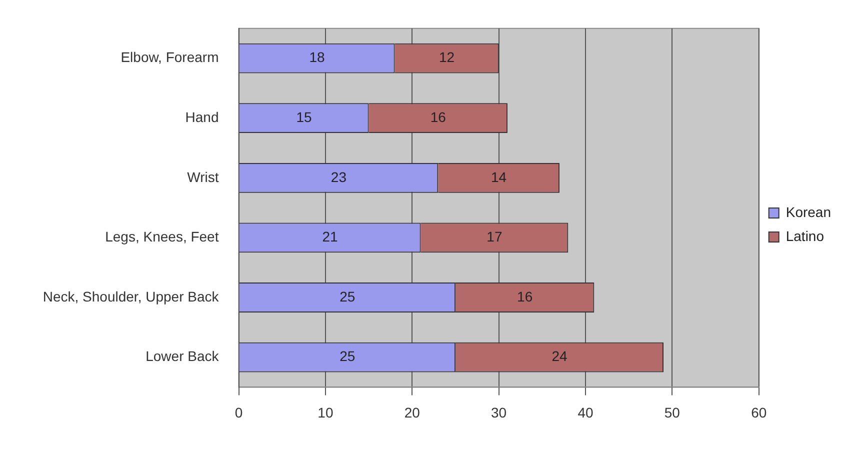 This screenshot has height=450, width=859. What do you see at coordinates (499, 412) in the screenshot?
I see `x-tick-label: 30` at bounding box center [499, 412].